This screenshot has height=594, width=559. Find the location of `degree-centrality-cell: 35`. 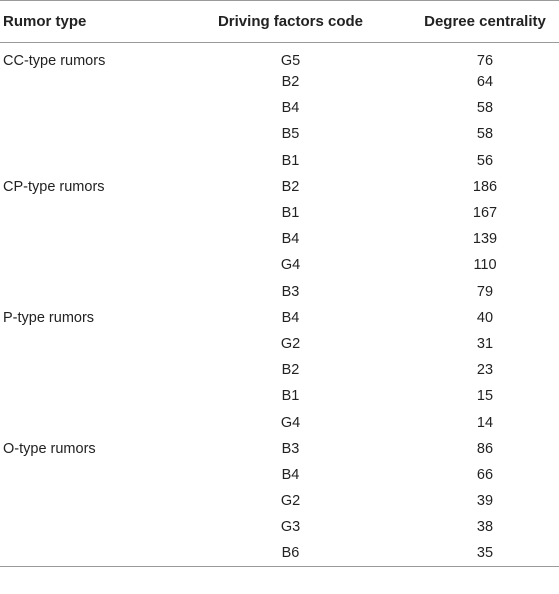

degree-centrality-cell: 35 is located at coordinates (476, 554).